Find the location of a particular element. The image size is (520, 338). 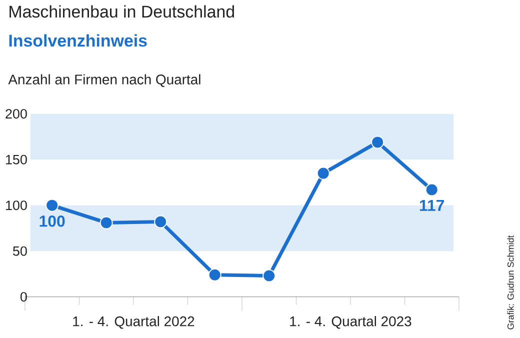

data-label: 117 is located at coordinates (432, 205).